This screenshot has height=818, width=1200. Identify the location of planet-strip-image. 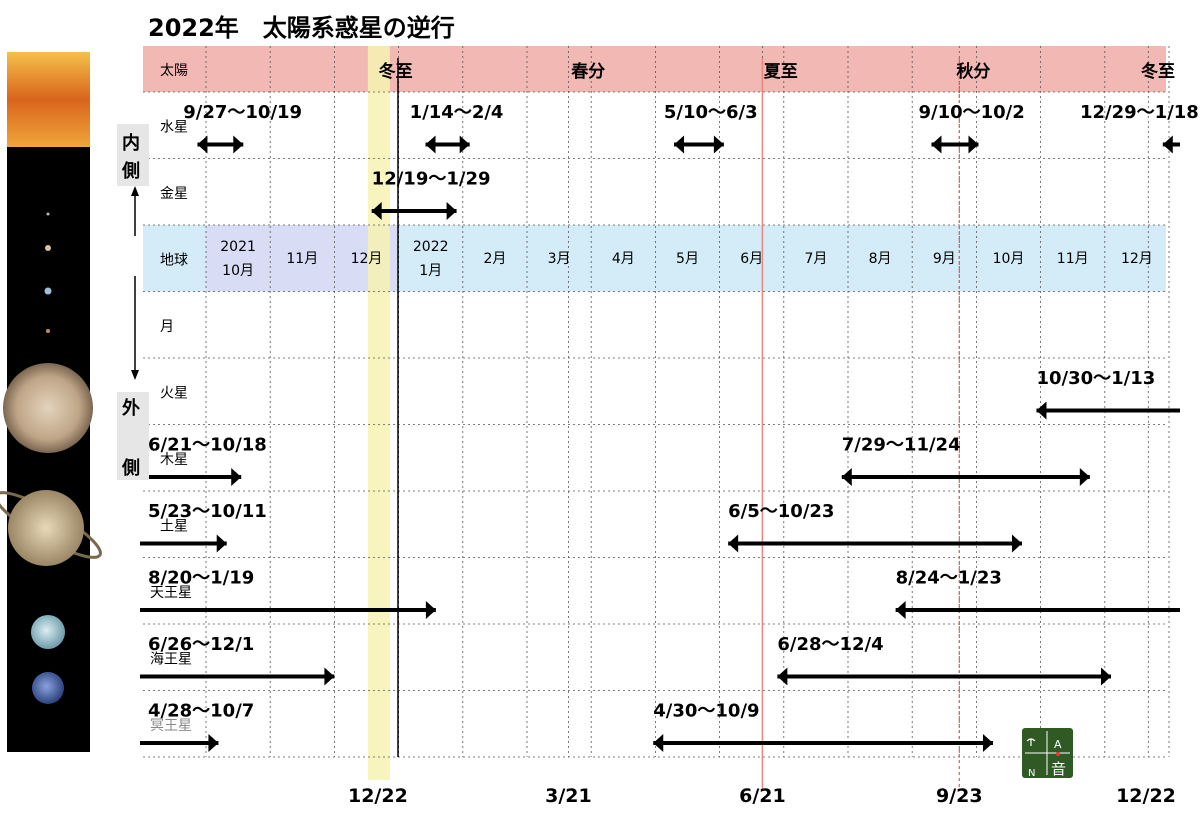
(51, 402).